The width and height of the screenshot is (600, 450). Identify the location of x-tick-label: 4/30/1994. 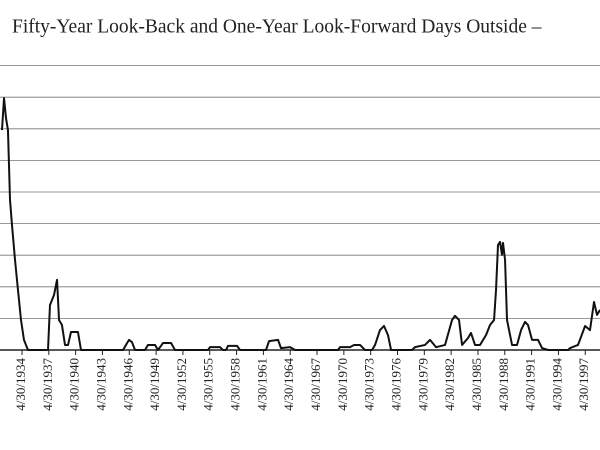
(556, 384).